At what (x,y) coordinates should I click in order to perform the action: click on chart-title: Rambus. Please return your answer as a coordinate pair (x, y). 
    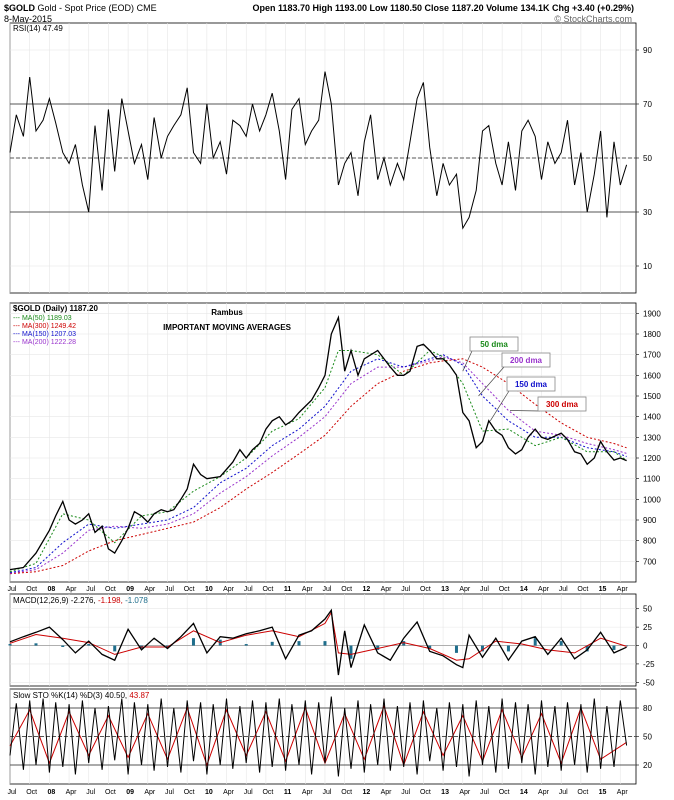
    Looking at the image, I should click on (227, 312).